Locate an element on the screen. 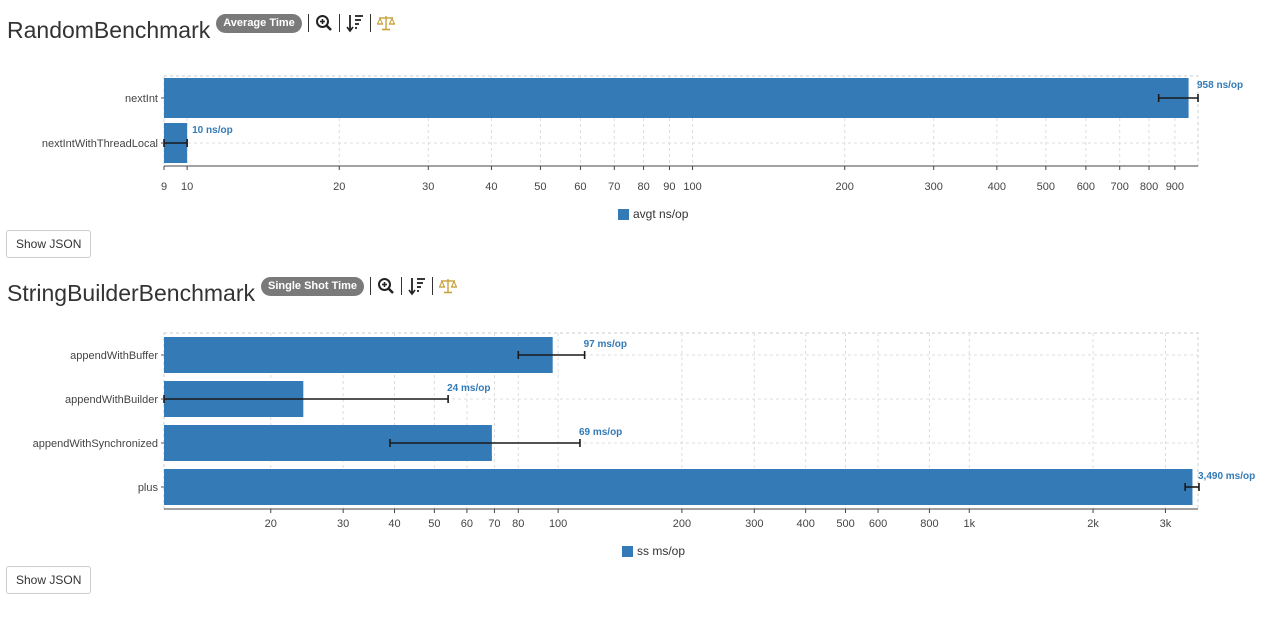 The height and width of the screenshot is (620, 1270). data-label: 10 ns/op is located at coordinates (212, 130).